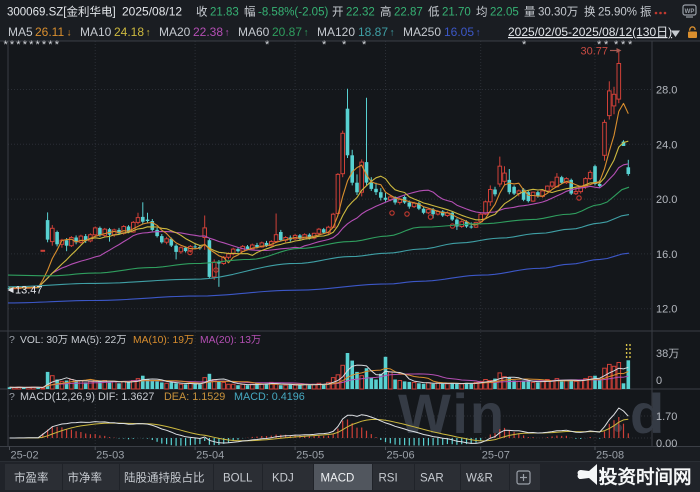 The width and height of the screenshot is (700, 492). I want to click on svg-text: 18.87, so click(373, 32).